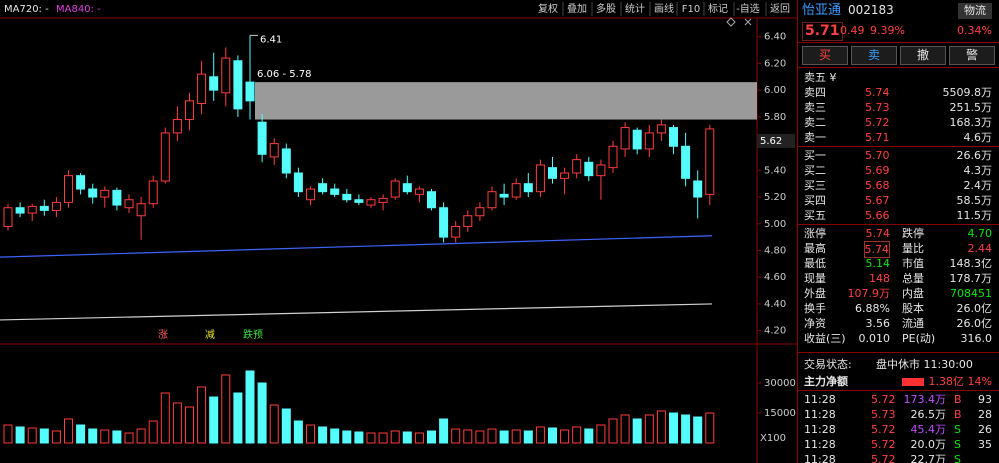 The image size is (999, 463). Describe the element at coordinates (828, 364) in the screenshot. I see `status-label: 交易状态:` at that location.